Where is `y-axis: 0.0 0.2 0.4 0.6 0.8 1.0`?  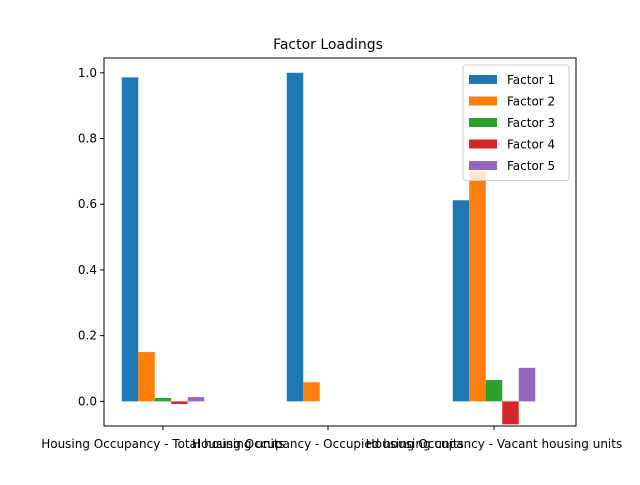
y-axis: 0.0 0.2 0.4 0.6 0.8 1.0 is located at coordinates (91, 237).